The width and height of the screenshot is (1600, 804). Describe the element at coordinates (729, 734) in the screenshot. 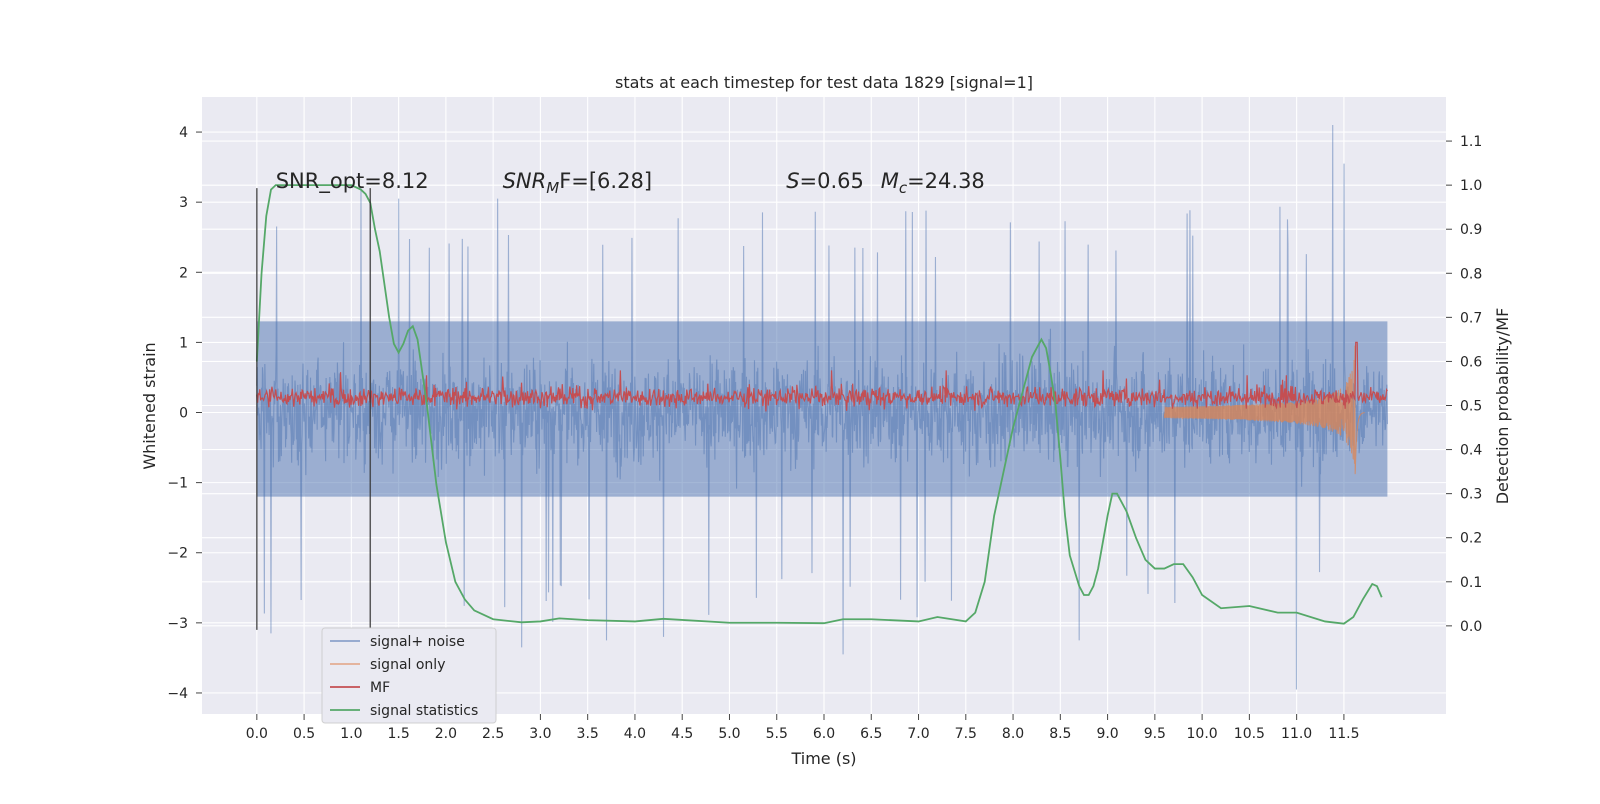

I see `x-tick-label-10: 5.0` at that location.